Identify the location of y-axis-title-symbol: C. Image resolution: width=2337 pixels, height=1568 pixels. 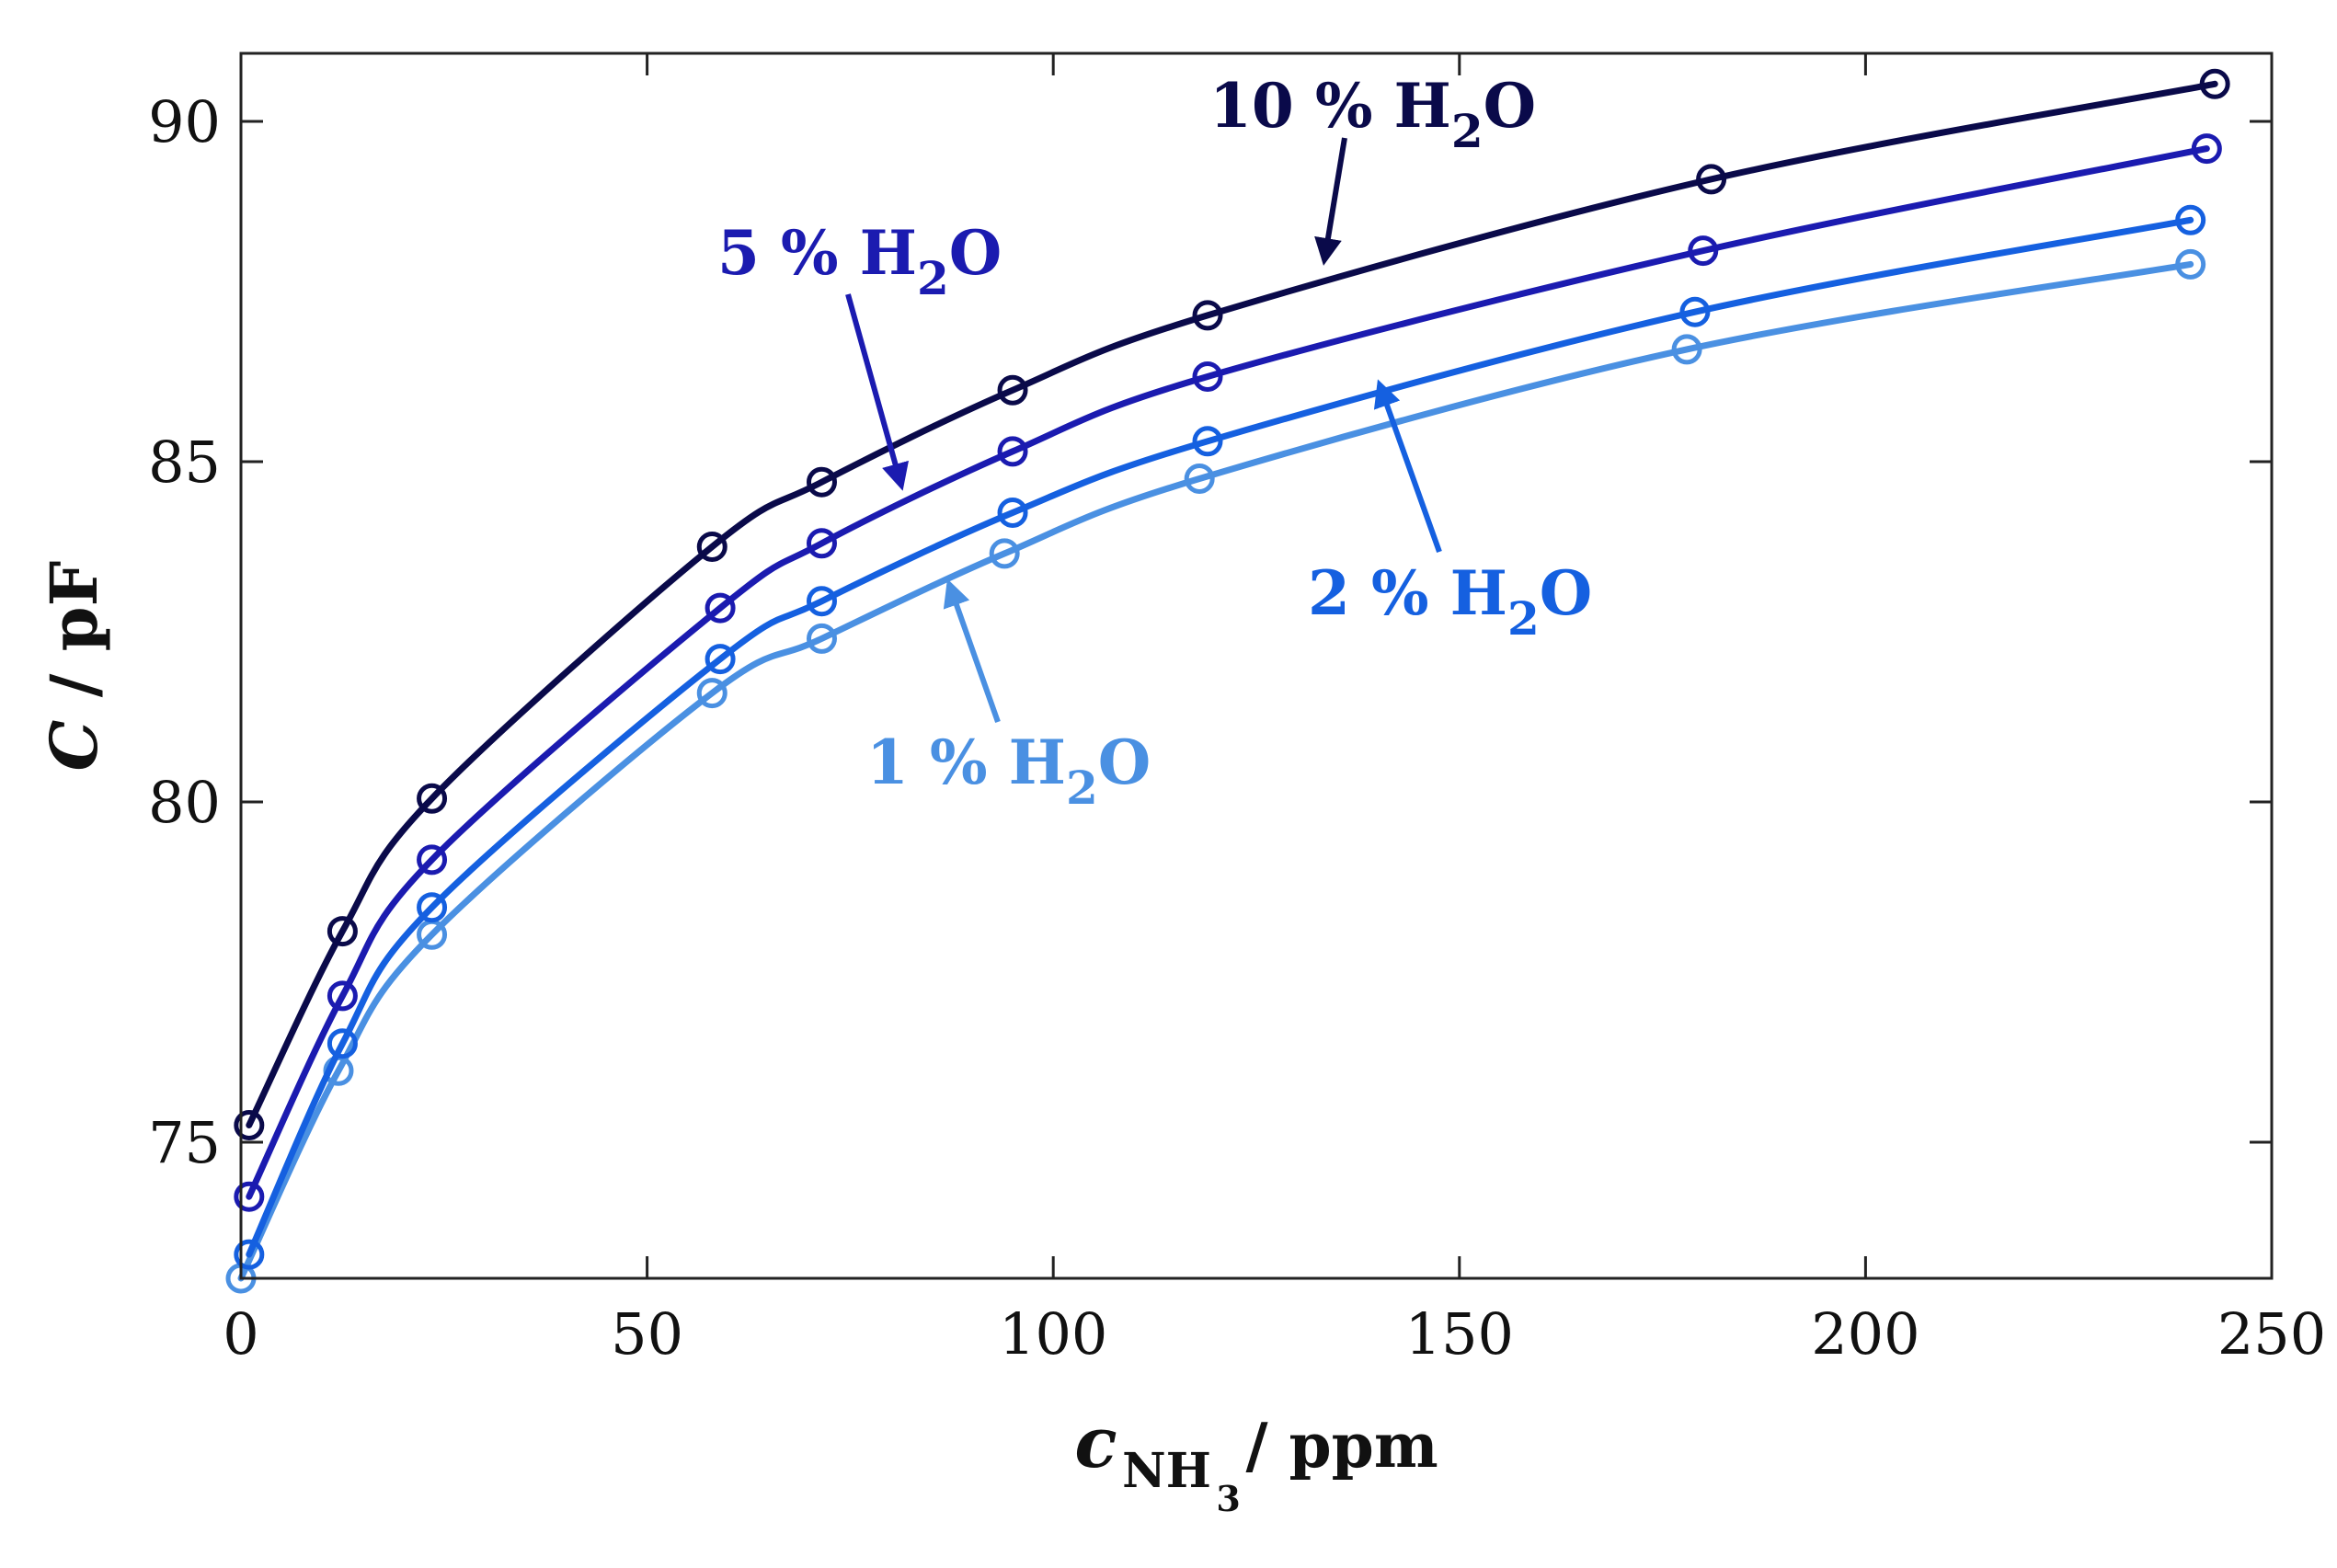
(74, 745).